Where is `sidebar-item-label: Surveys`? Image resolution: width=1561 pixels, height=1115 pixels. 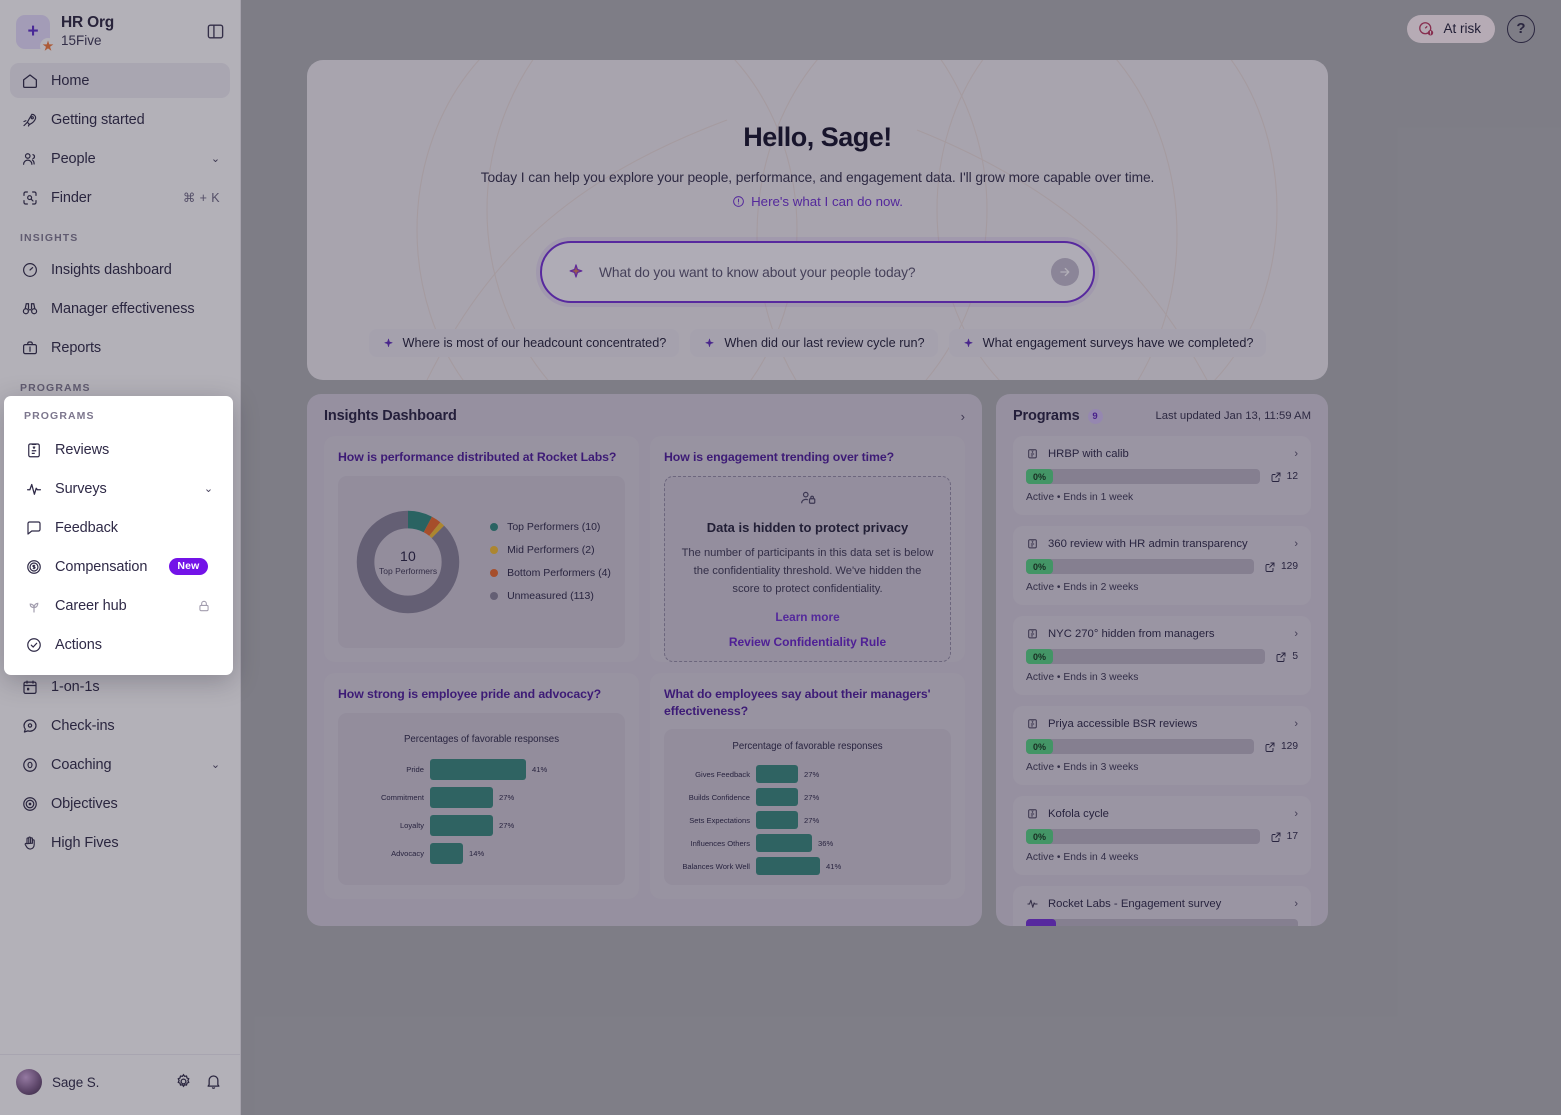
sidebar-item-label: Surveys is located at coordinates (81, 488).